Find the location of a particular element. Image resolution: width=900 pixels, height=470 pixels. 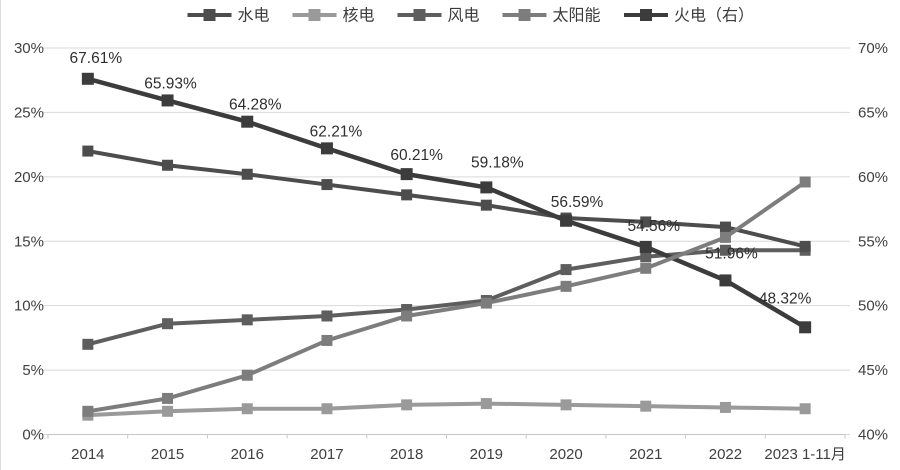

legend-marker-square-solar is located at coordinates (524, 15).